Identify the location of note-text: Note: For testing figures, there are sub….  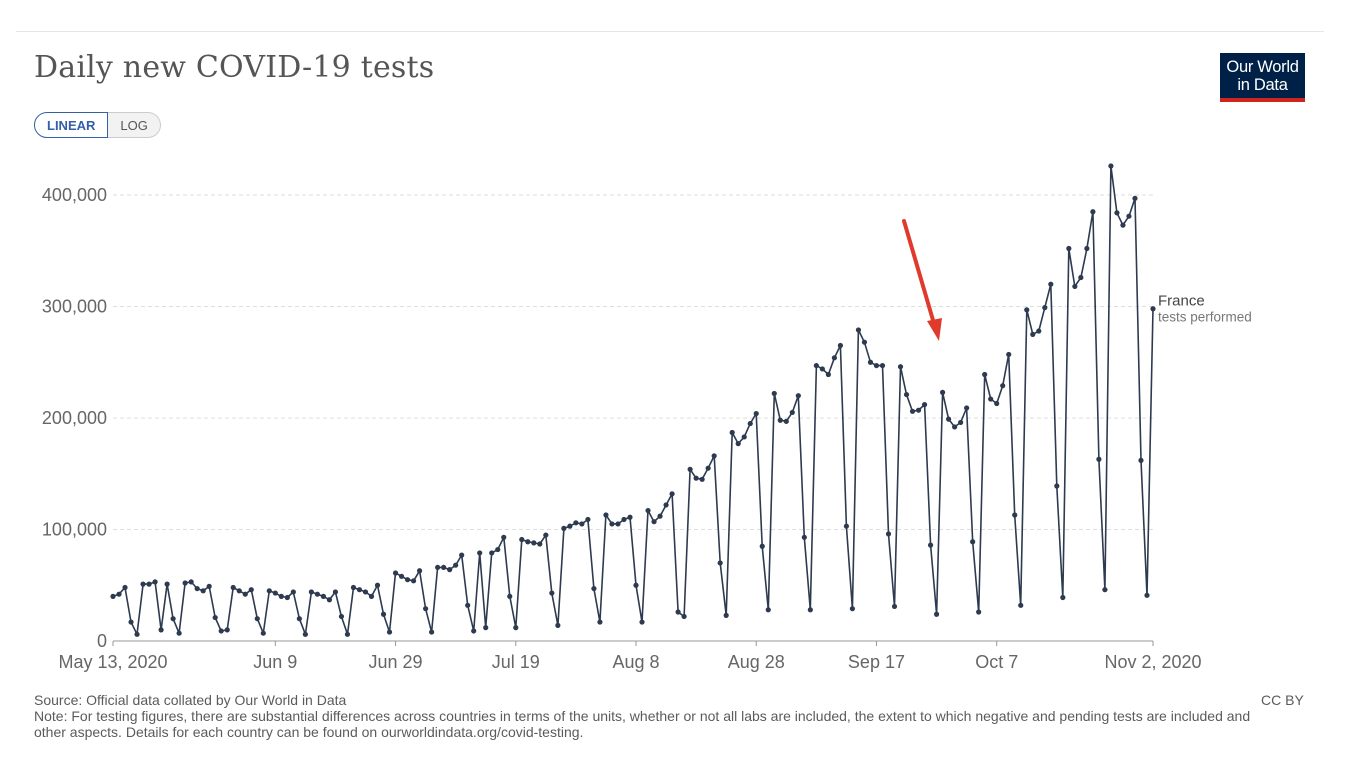
(642, 724).